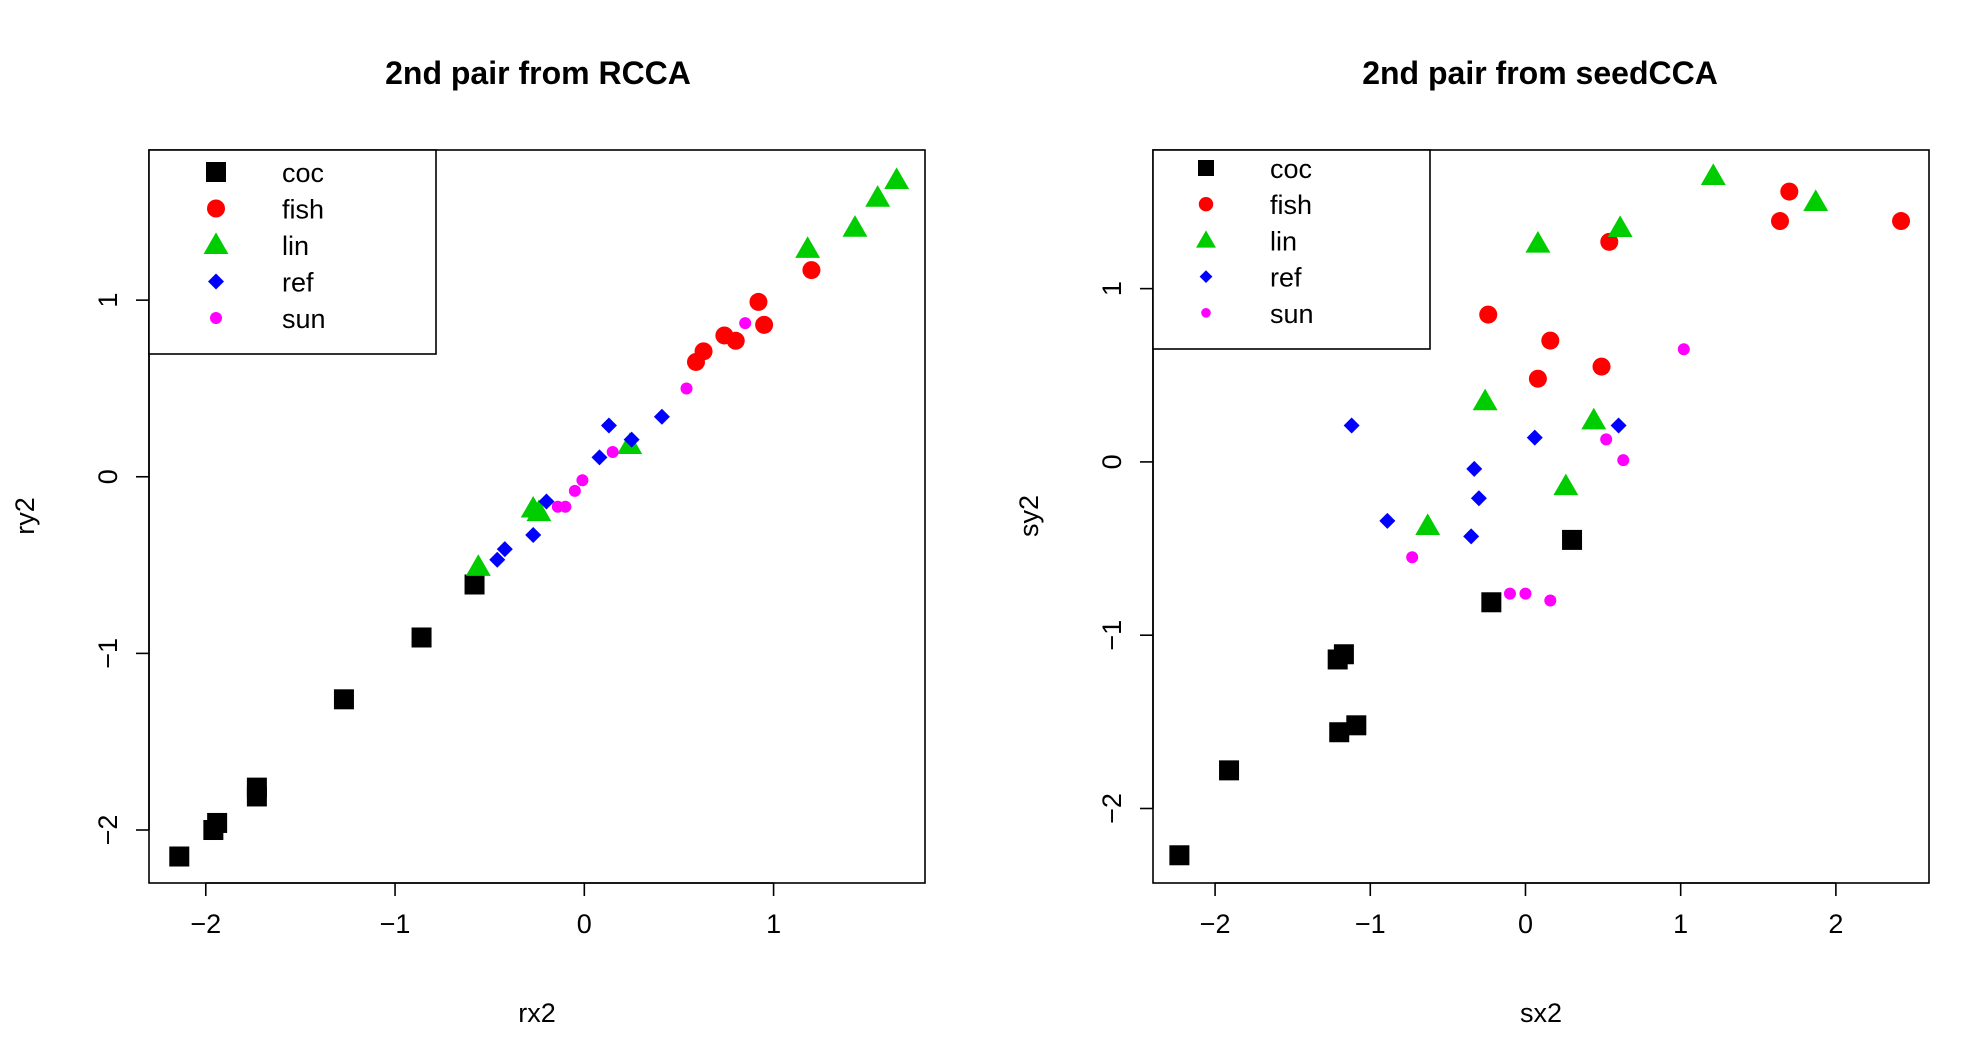 The height and width of the screenshot is (1058, 1980). What do you see at coordinates (256, 246) in the screenshot?
I see `rcca-legend-item-lin: lin` at bounding box center [256, 246].